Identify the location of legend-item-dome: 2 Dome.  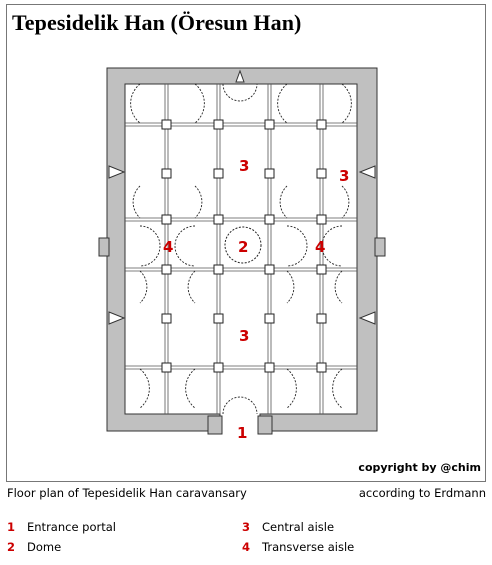
(34, 547).